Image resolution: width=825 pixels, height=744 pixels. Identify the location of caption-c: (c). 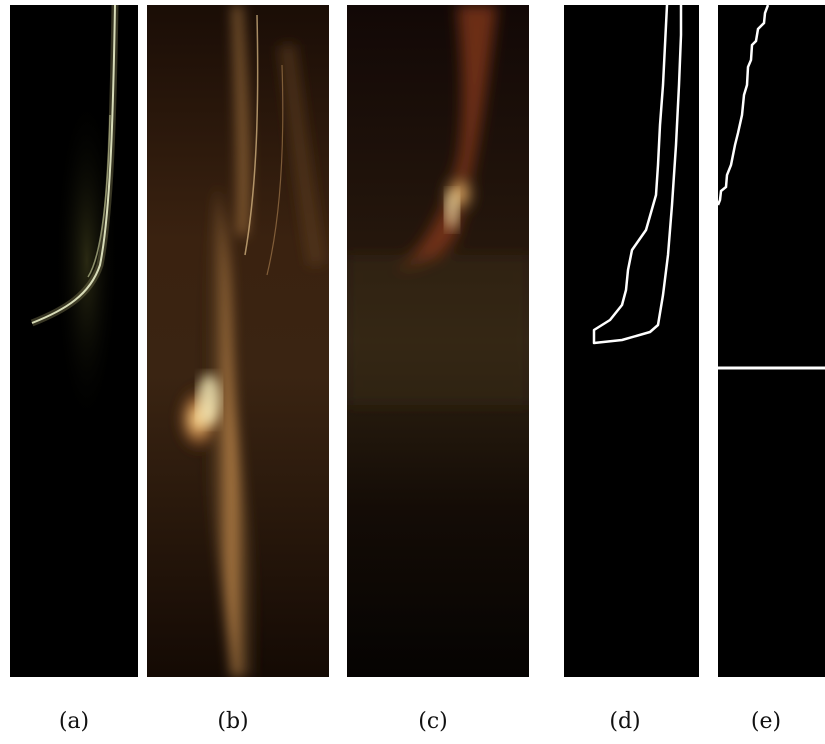
(433, 721).